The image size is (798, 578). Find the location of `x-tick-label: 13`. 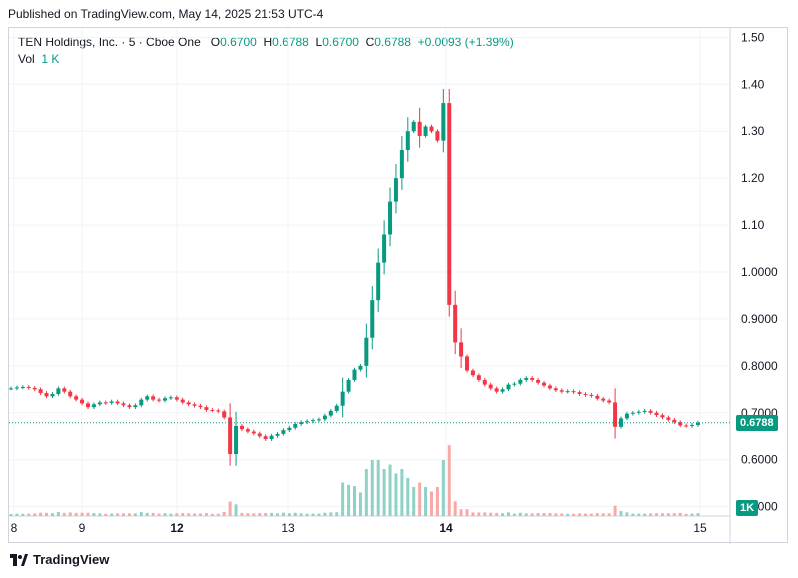

x-tick-label: 13 is located at coordinates (288, 528).